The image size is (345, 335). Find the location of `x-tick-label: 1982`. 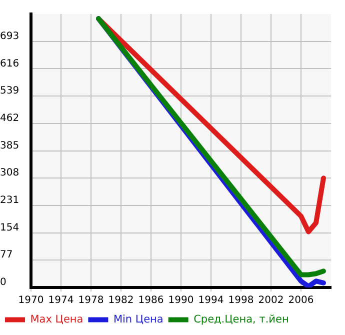

x-tick-label: 1982 is located at coordinates (121, 300).